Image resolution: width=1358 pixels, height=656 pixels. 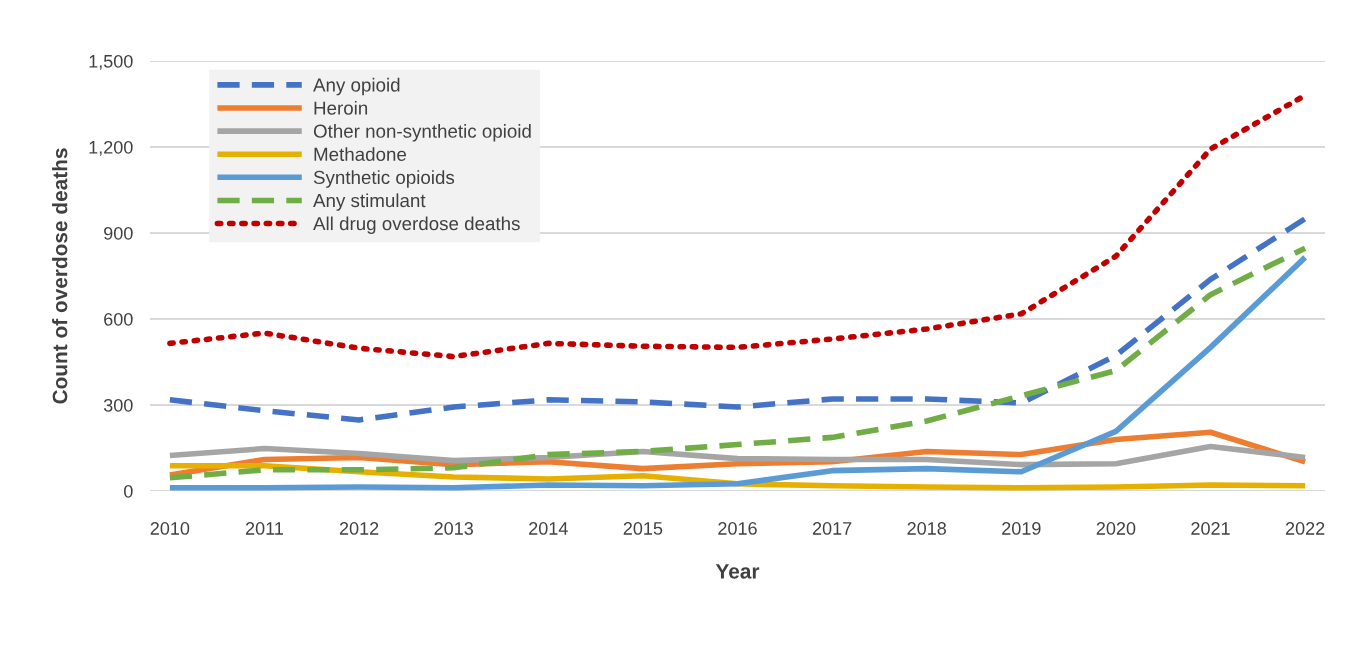 What do you see at coordinates (128, 491) in the screenshot?
I see `y-tick-label: 0` at bounding box center [128, 491].